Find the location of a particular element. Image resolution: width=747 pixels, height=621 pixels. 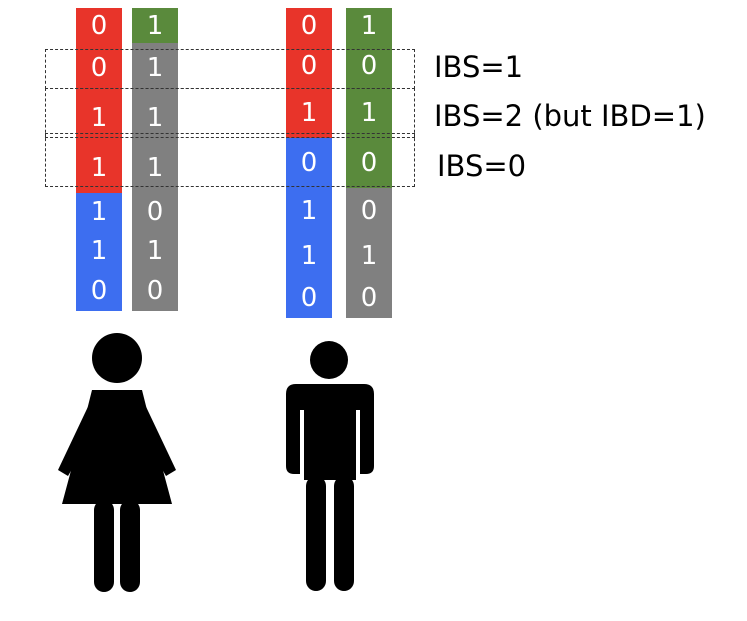

ibs0-region-box is located at coordinates (230, 160).